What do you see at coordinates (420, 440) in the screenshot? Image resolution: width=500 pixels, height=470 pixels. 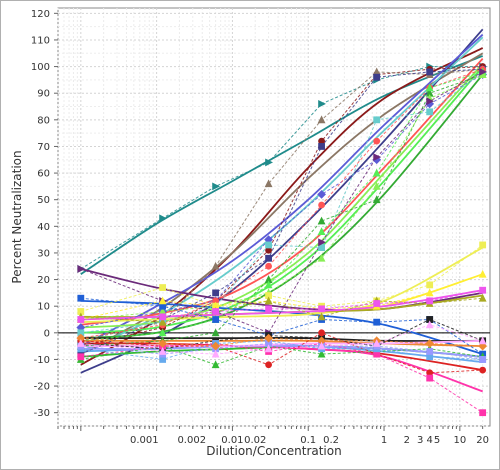 I see `x-tick-label: 3` at bounding box center [420, 440].